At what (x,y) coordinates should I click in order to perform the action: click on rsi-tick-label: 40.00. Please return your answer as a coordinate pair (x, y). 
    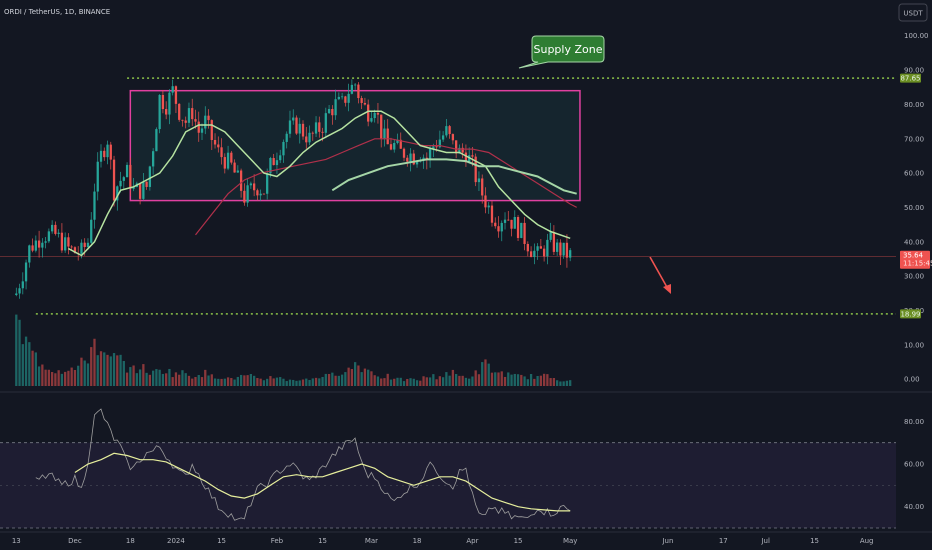
    Looking at the image, I should click on (914, 507).